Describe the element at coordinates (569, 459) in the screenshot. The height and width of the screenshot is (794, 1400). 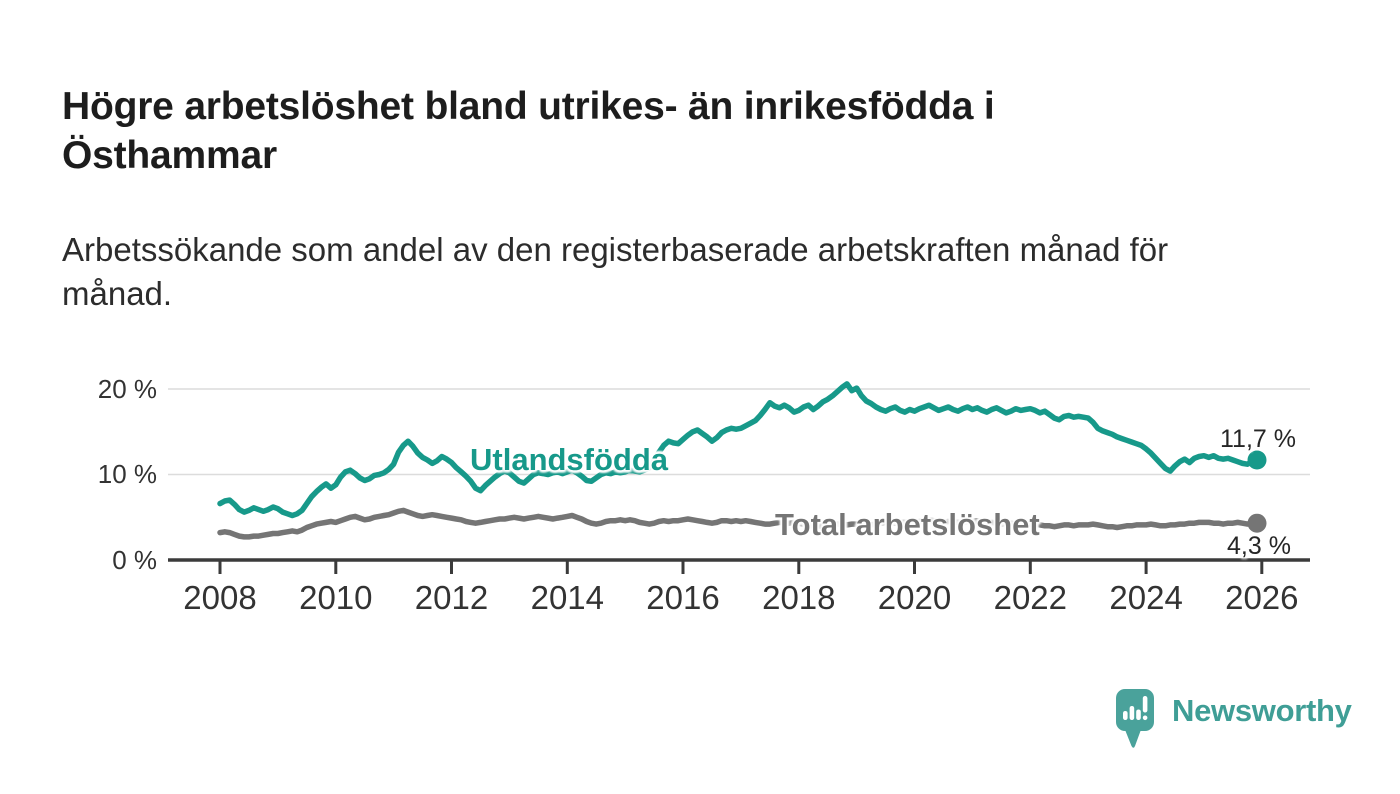
I see `series-label-utlandsfodda: Utlandsfödda` at that location.